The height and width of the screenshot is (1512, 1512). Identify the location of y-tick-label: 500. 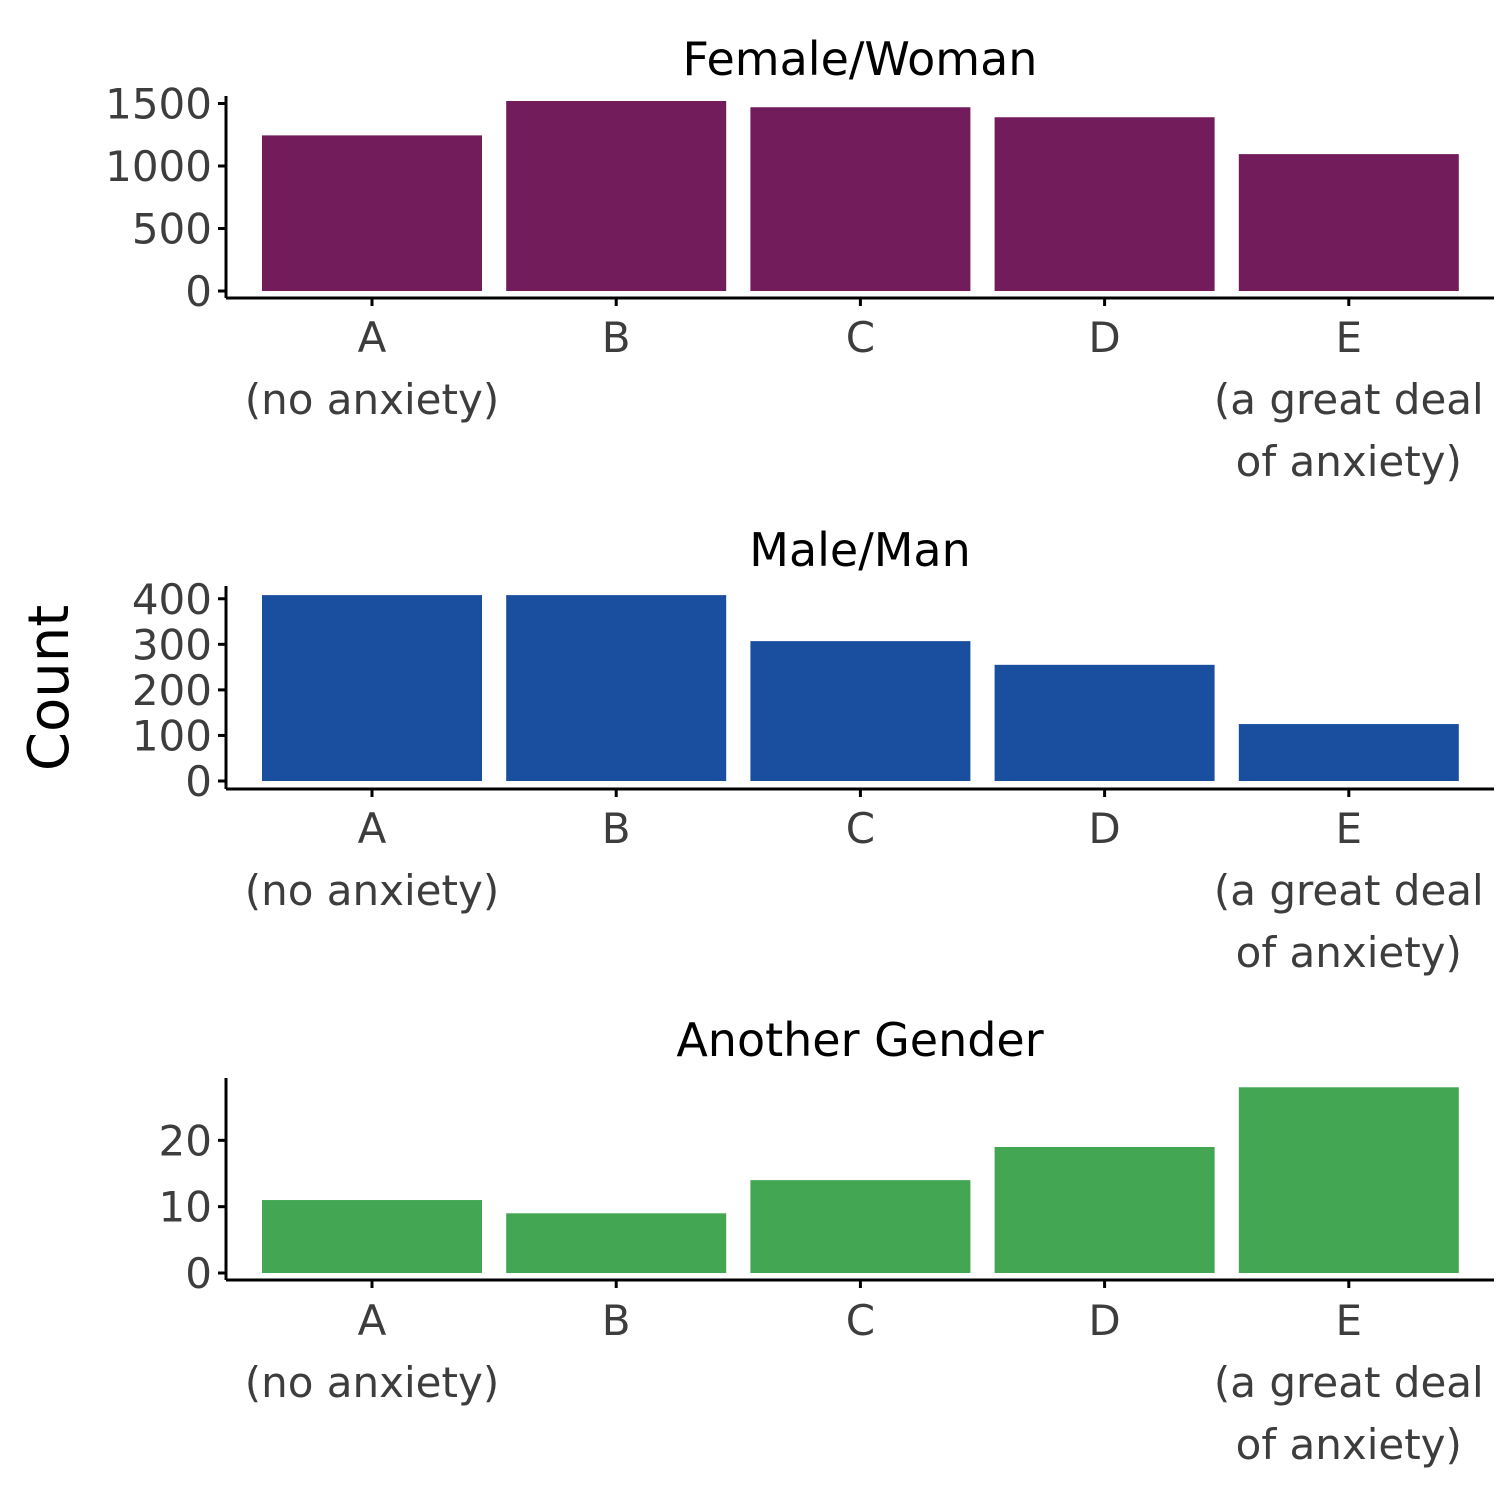
(172, 229).